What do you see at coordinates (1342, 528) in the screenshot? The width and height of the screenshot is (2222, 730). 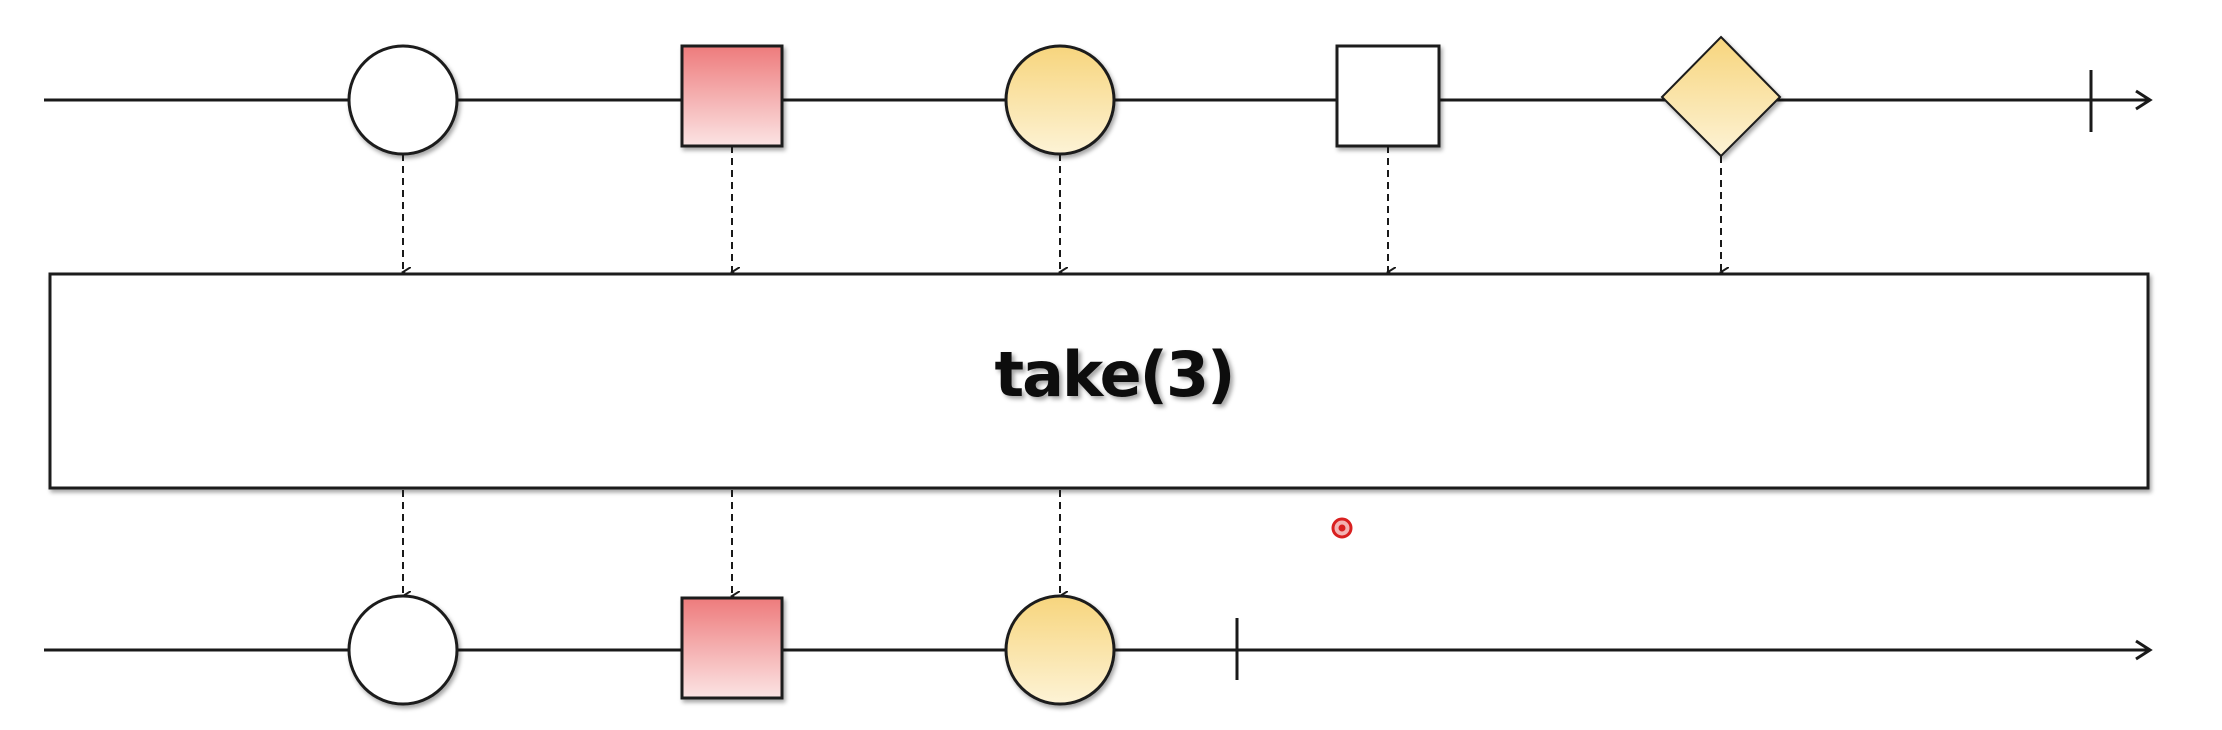 I see `cursor-indicator` at bounding box center [1342, 528].